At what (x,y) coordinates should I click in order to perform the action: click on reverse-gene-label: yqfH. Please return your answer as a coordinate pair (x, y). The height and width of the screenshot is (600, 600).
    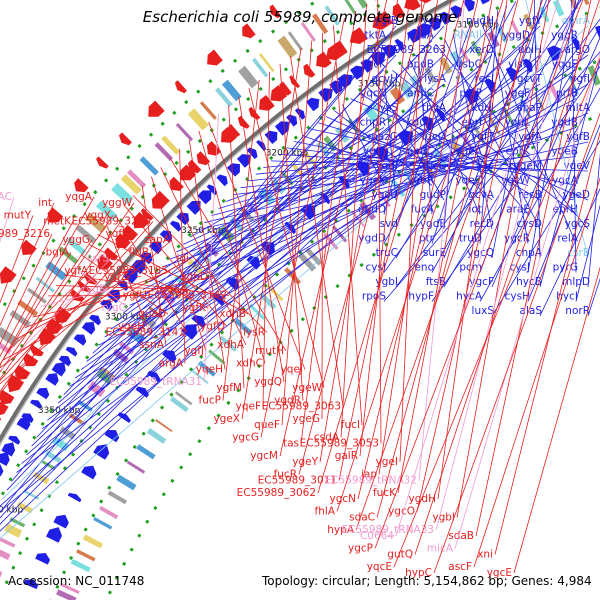
    Looking at the image, I should click on (118, 234).